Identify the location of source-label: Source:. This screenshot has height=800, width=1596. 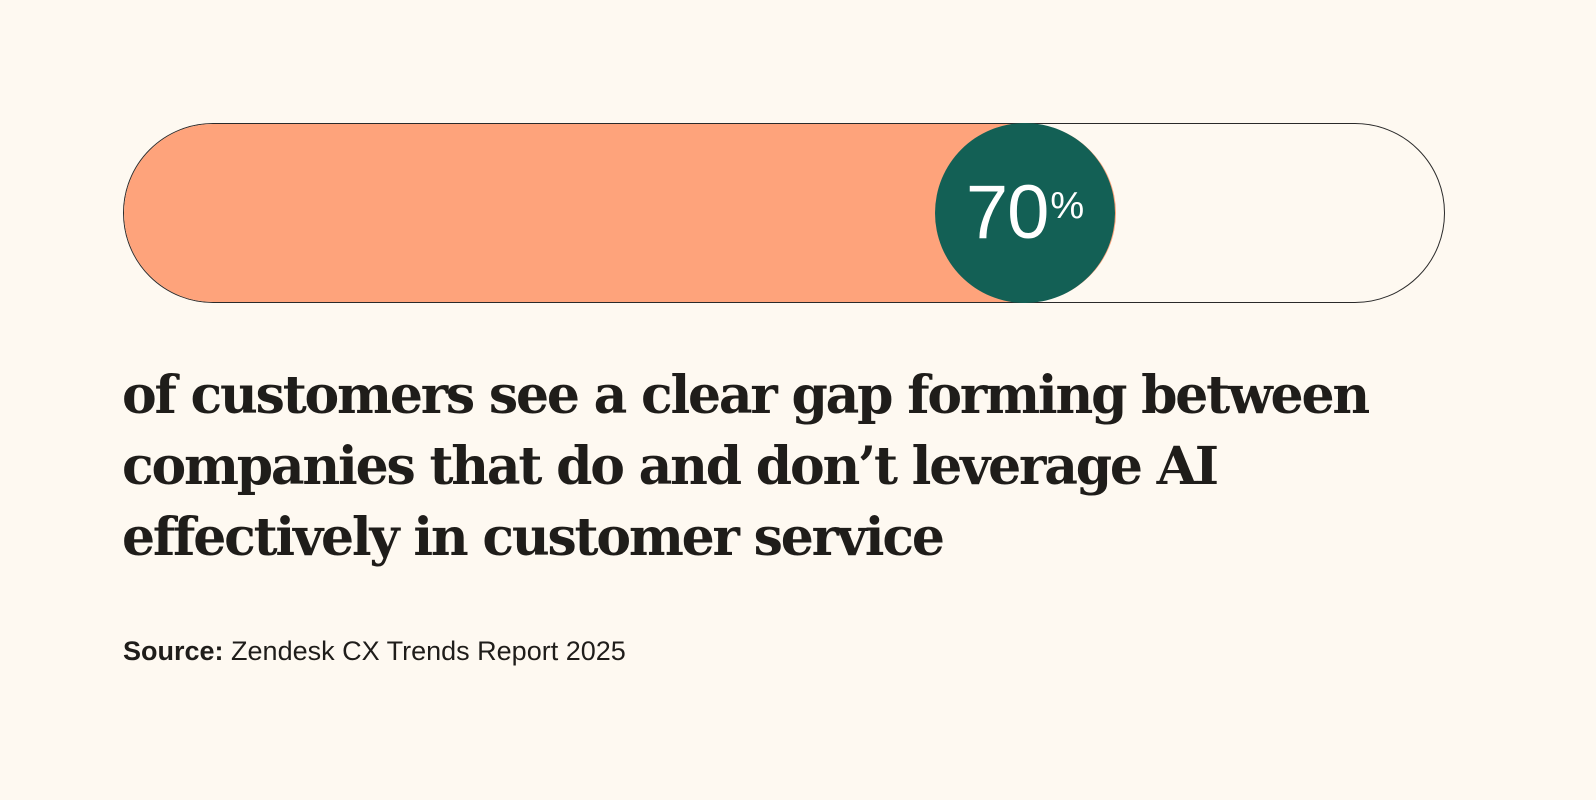
(173, 651).